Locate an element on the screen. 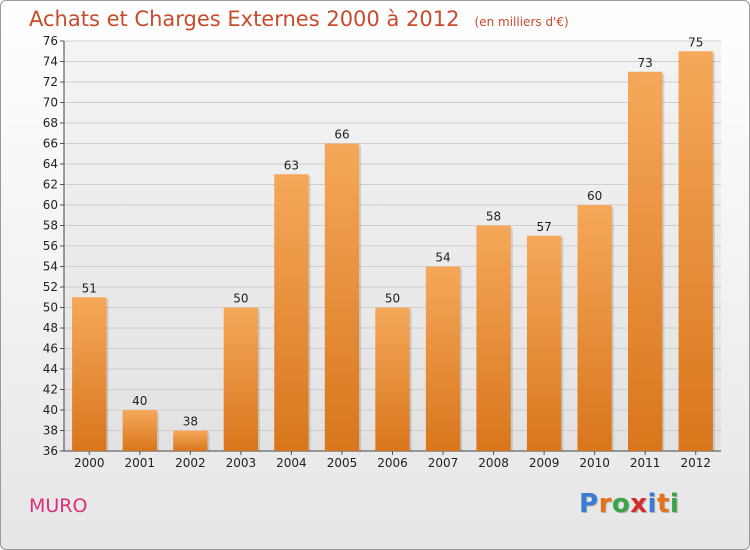 The height and width of the screenshot is (550, 750). y-tick-label: 70 is located at coordinates (50, 103).